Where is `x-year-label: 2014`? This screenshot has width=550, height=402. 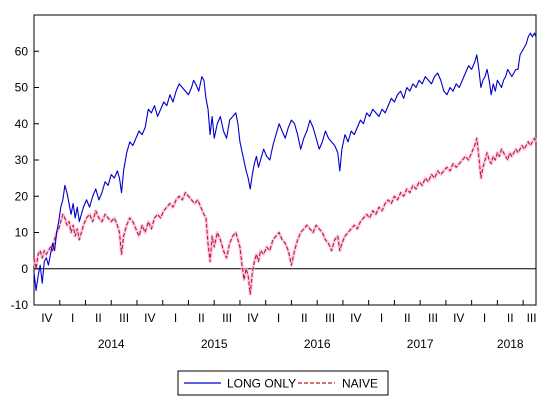 x-year-label: 2014 is located at coordinates (111, 344).